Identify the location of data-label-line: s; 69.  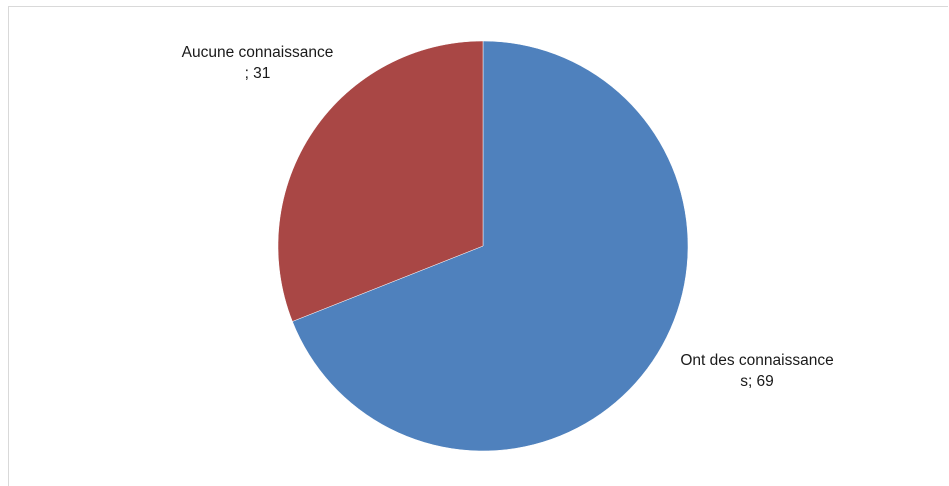
(757, 381).